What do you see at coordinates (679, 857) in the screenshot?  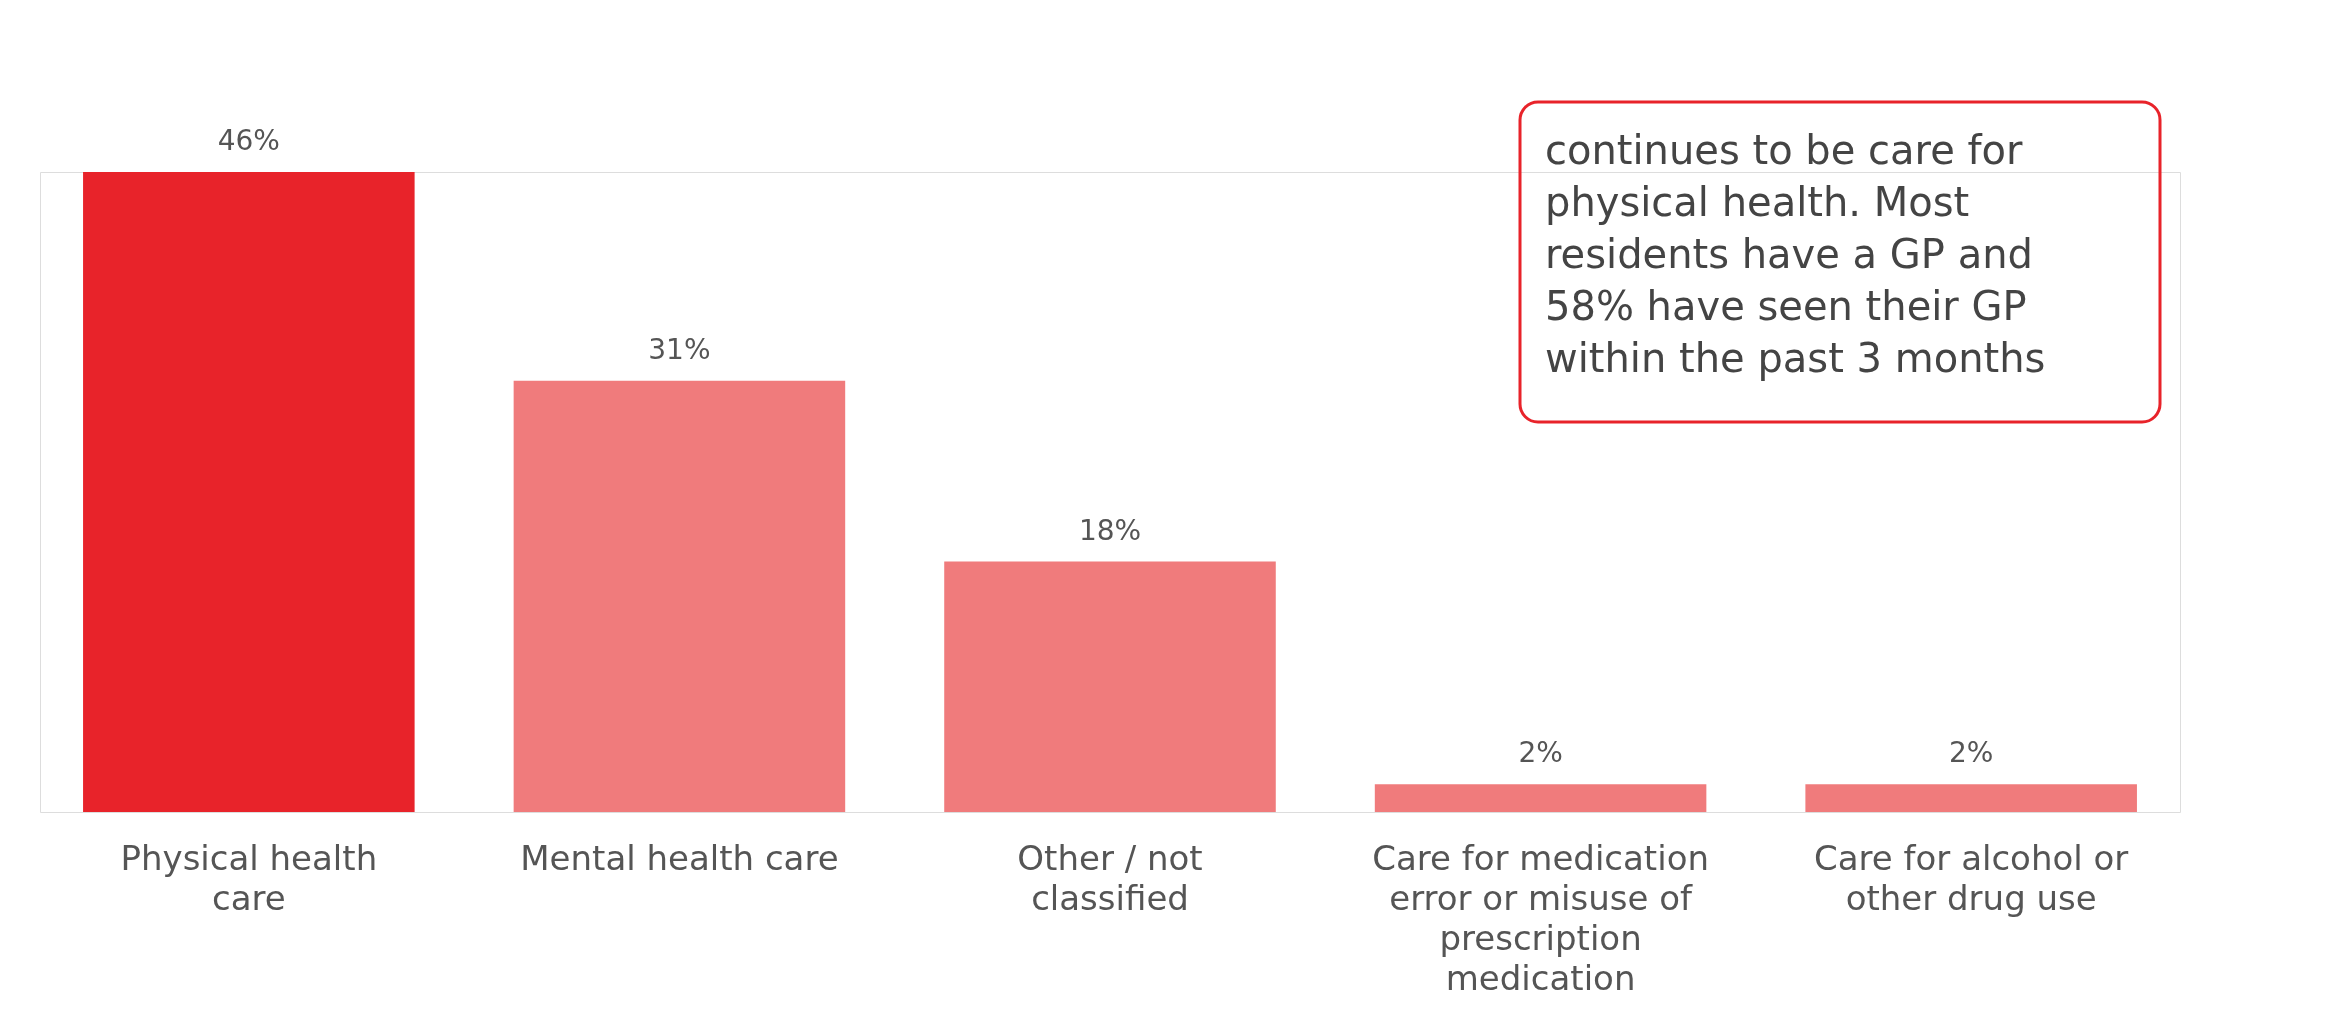 I see `x-tick-label: Mental health care` at bounding box center [679, 857].